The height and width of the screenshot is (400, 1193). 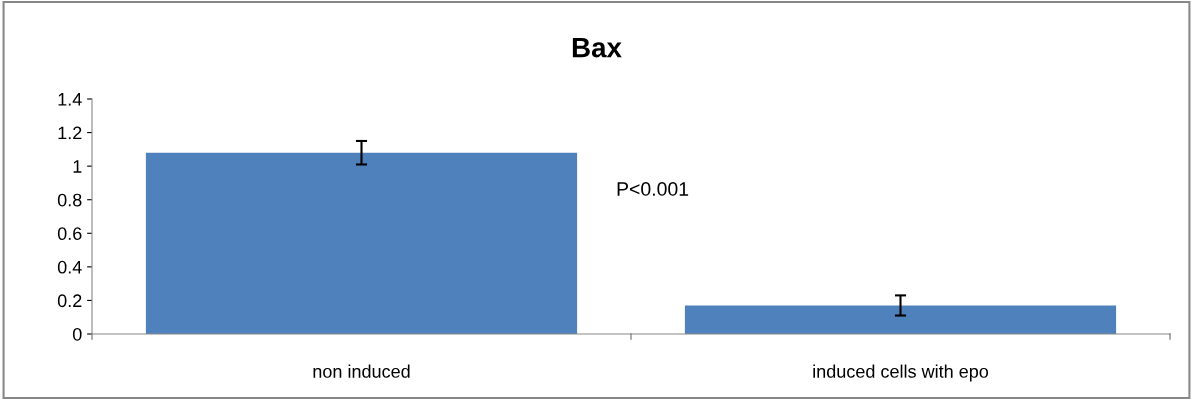 What do you see at coordinates (653, 189) in the screenshot?
I see `annotation: P<0.001` at bounding box center [653, 189].